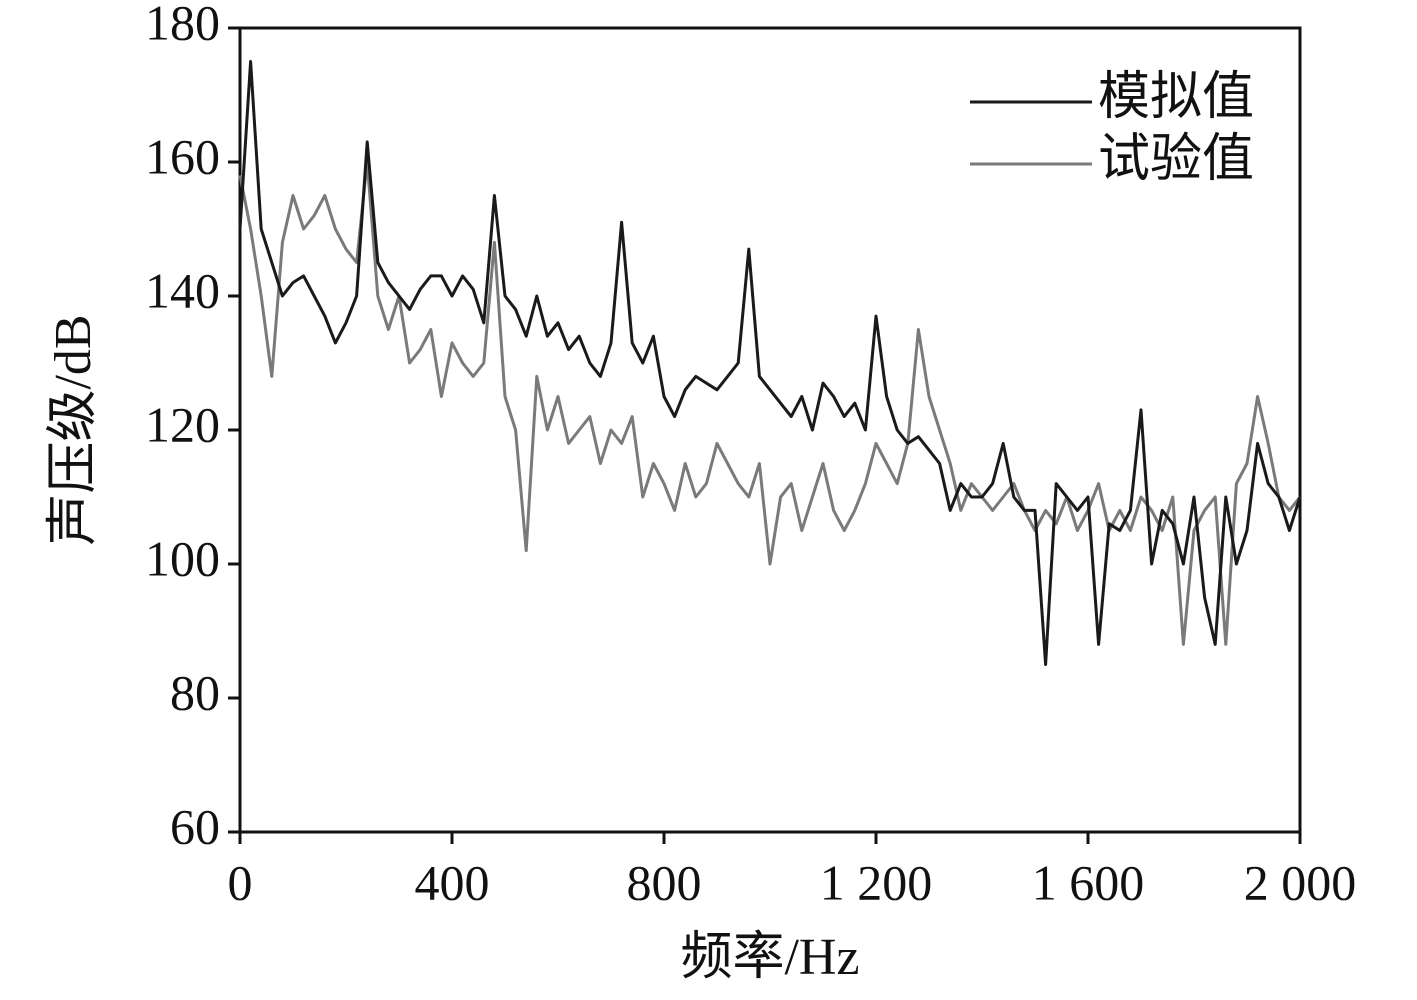 The image size is (1417, 1000). Describe the element at coordinates (240, 882) in the screenshot. I see `x-tick-label: 0` at that location.